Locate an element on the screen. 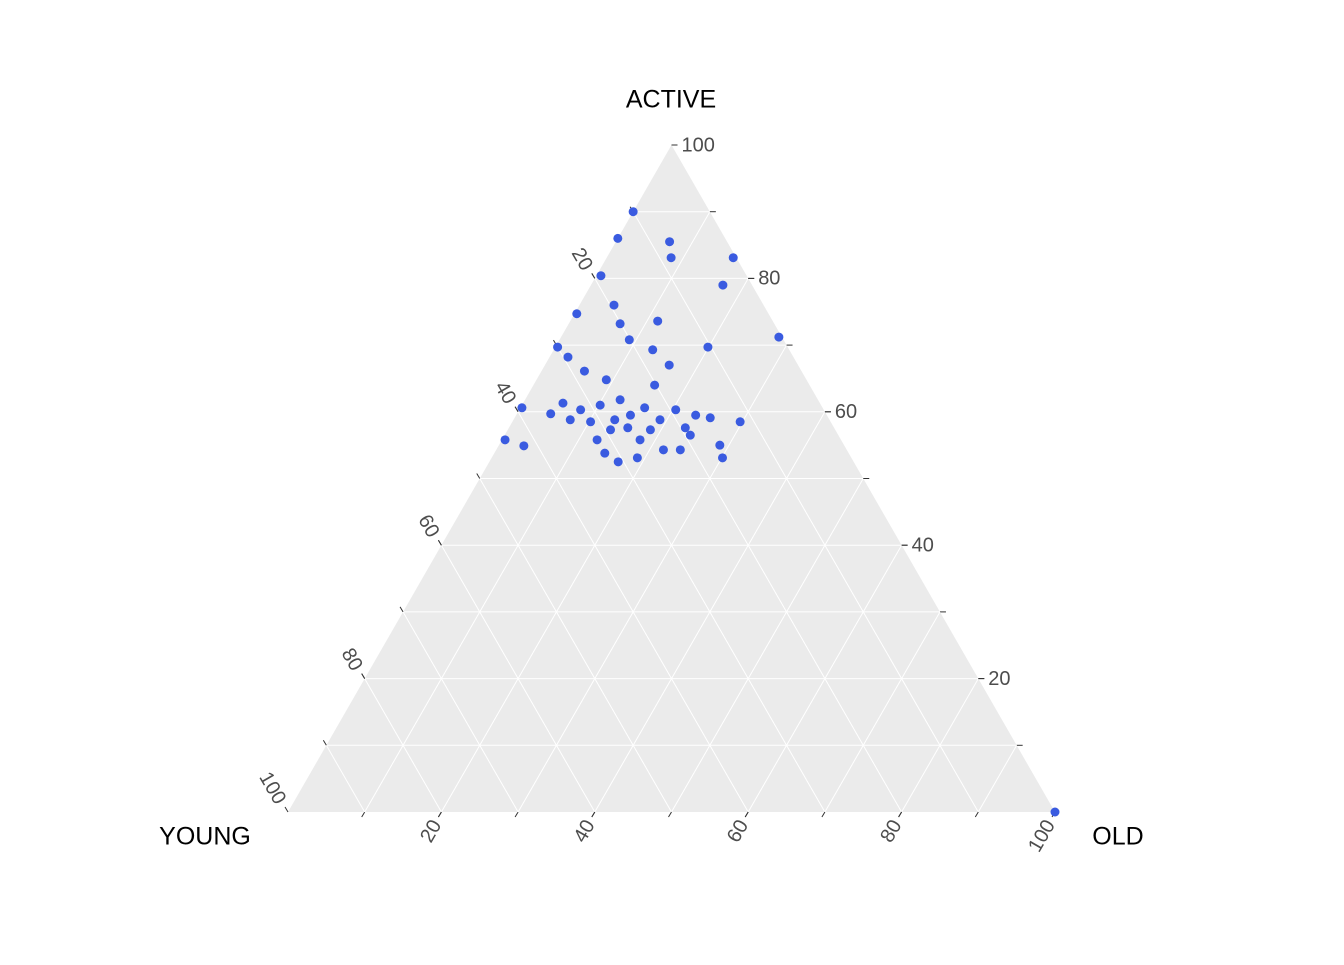  axis-title: ACTIVE is located at coordinates (671, 100).